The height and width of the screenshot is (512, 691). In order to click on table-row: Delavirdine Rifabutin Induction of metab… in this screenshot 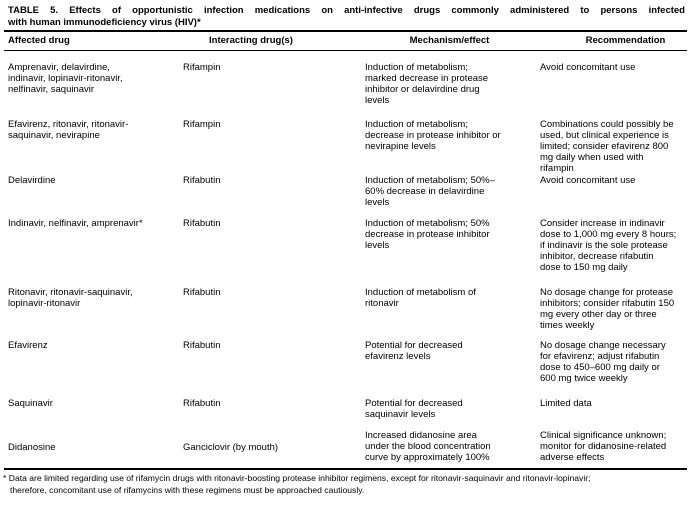, I will do `click(346, 191)`.